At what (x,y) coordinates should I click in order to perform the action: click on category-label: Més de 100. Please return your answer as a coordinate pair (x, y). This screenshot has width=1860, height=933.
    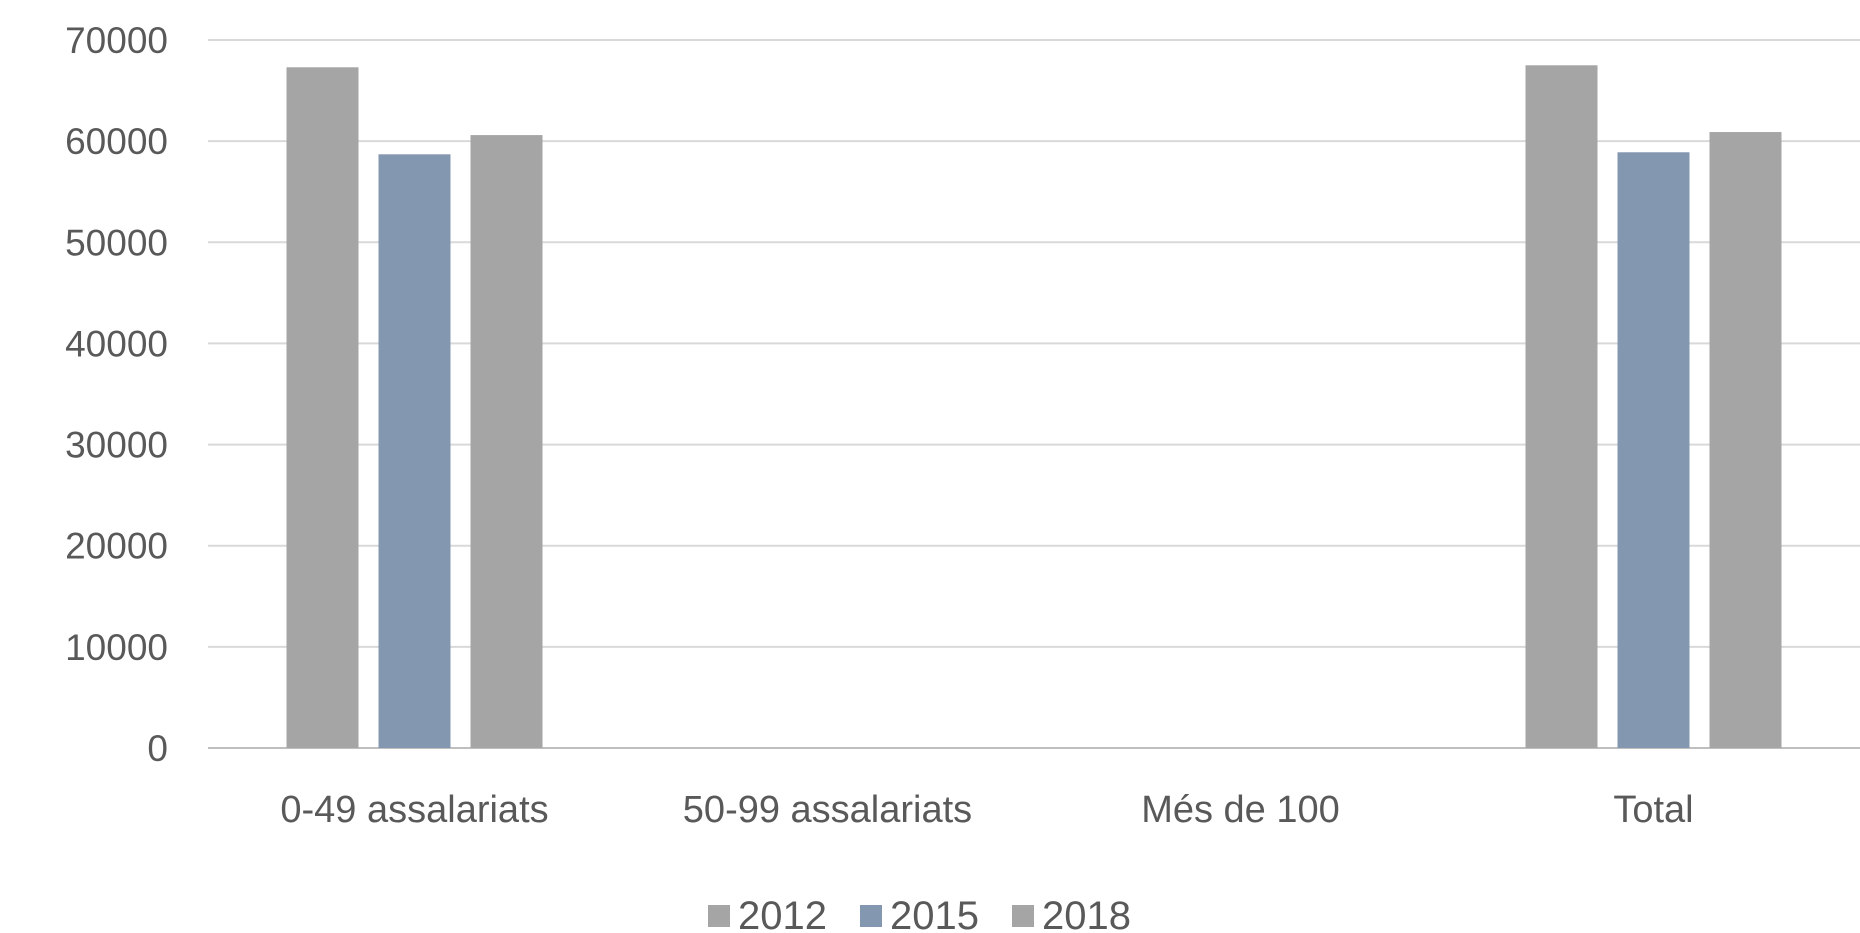
    Looking at the image, I should click on (1240, 810).